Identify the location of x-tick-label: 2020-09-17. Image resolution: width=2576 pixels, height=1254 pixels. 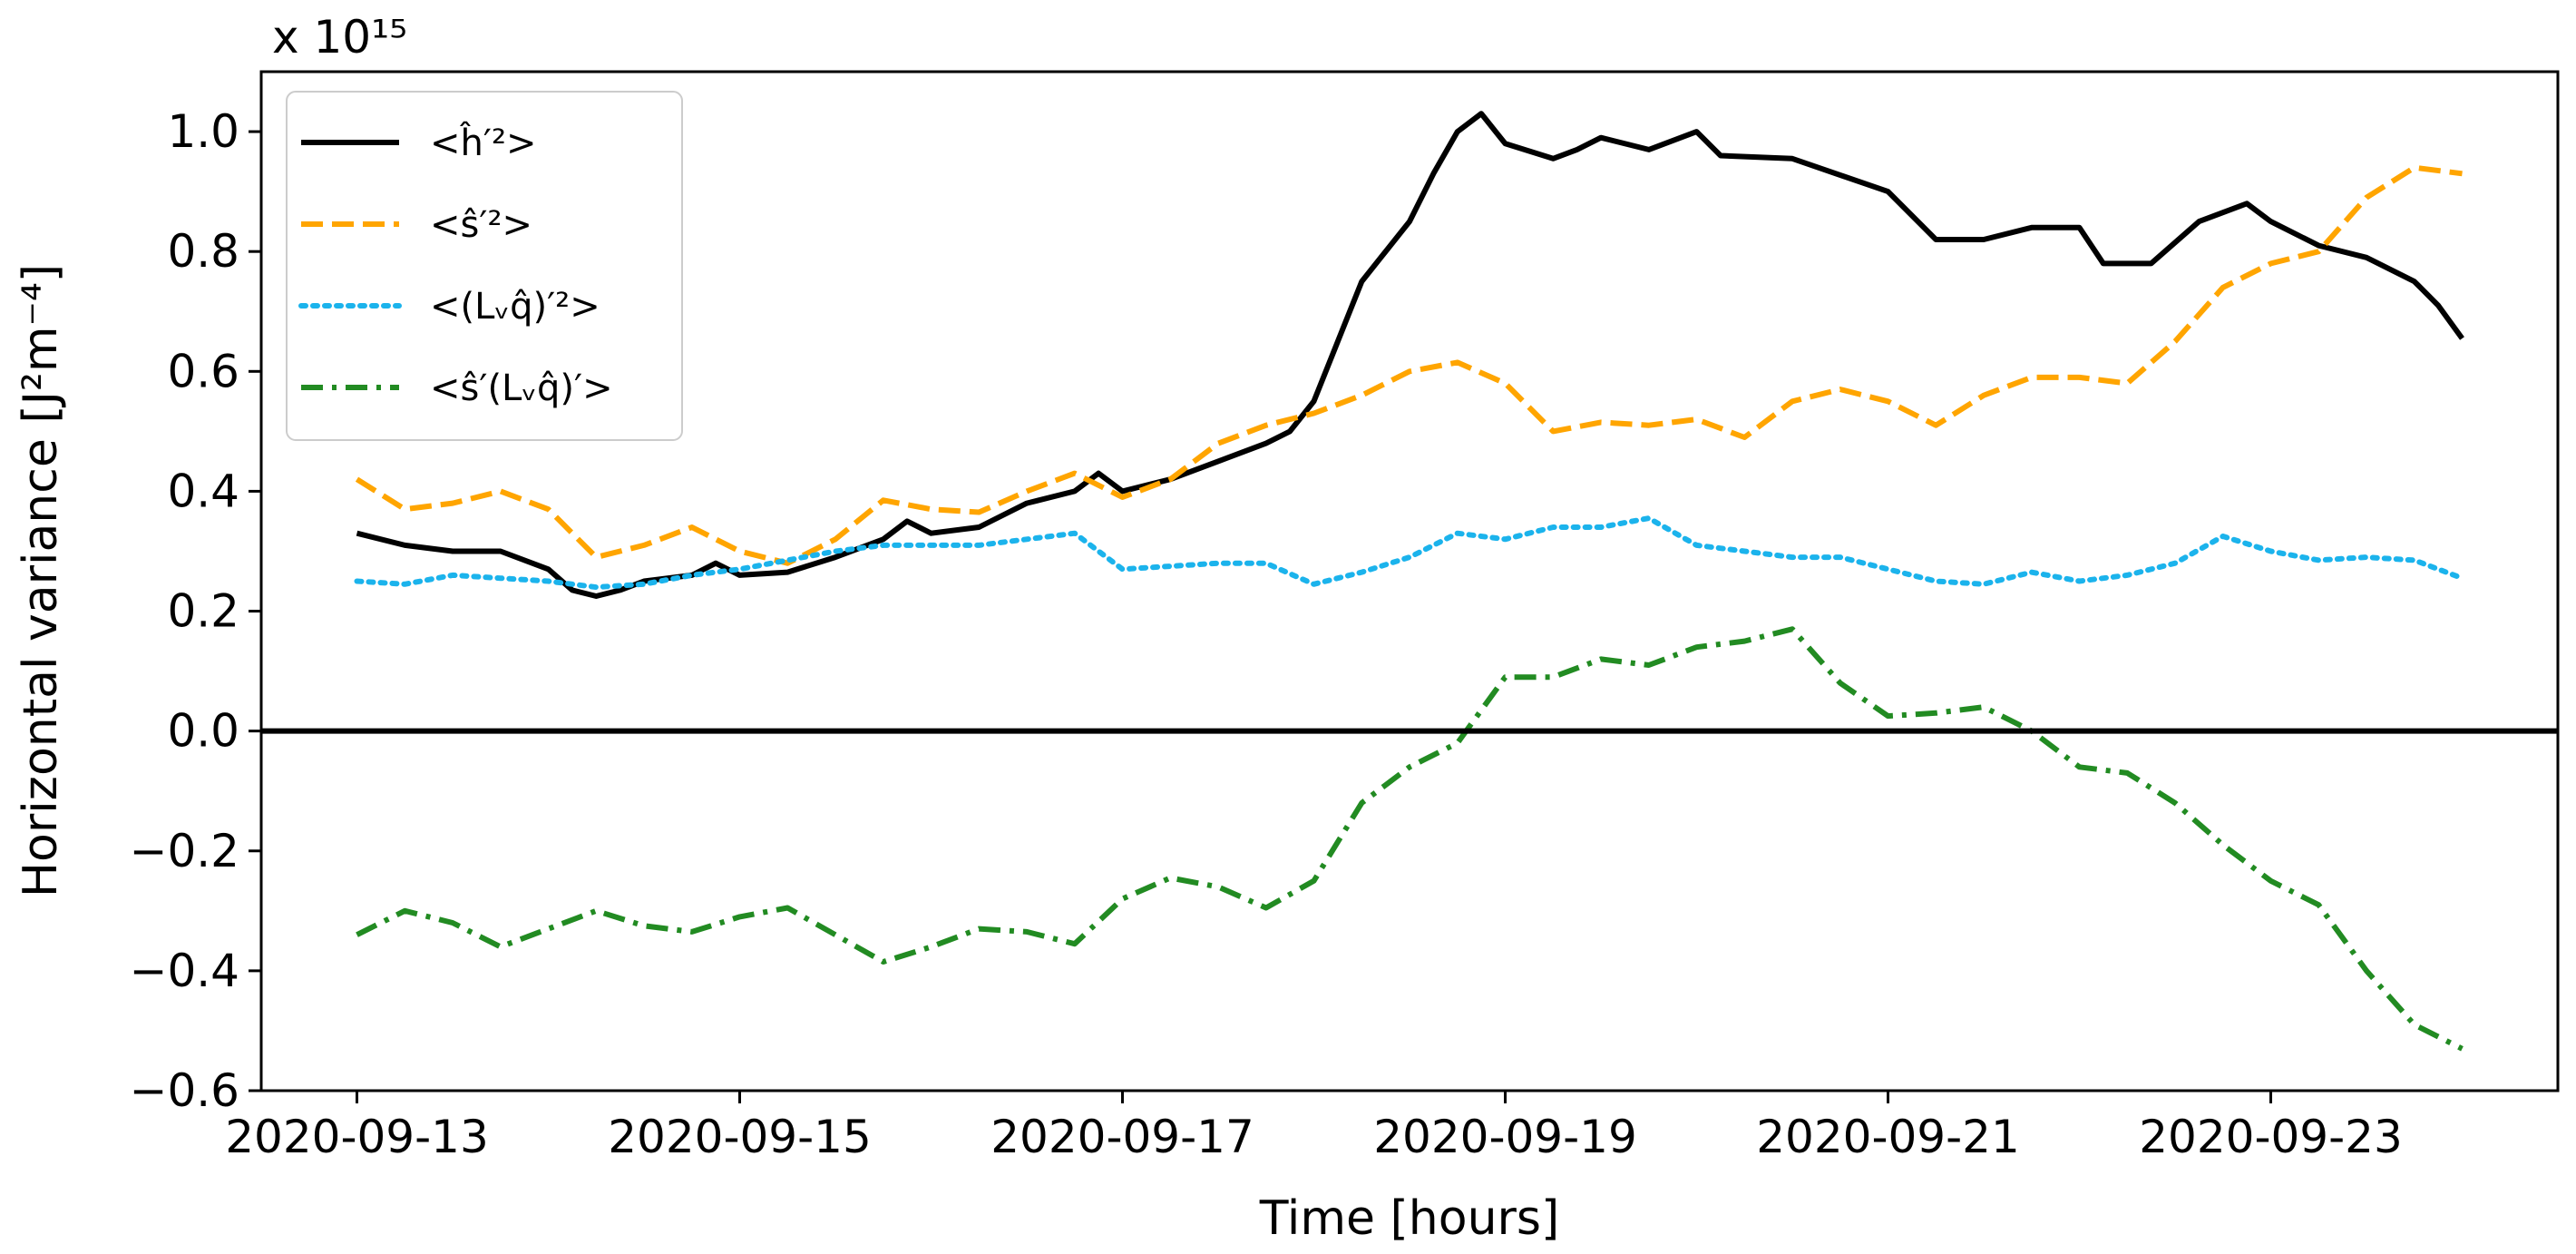
(1122, 1137).